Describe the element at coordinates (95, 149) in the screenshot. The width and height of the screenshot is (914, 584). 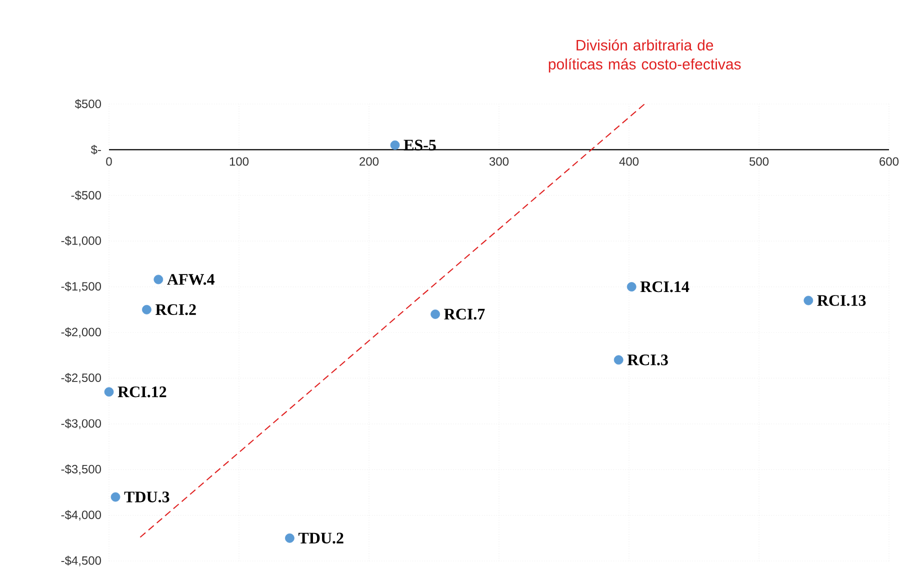
I see `y-tick-label: $-` at that location.